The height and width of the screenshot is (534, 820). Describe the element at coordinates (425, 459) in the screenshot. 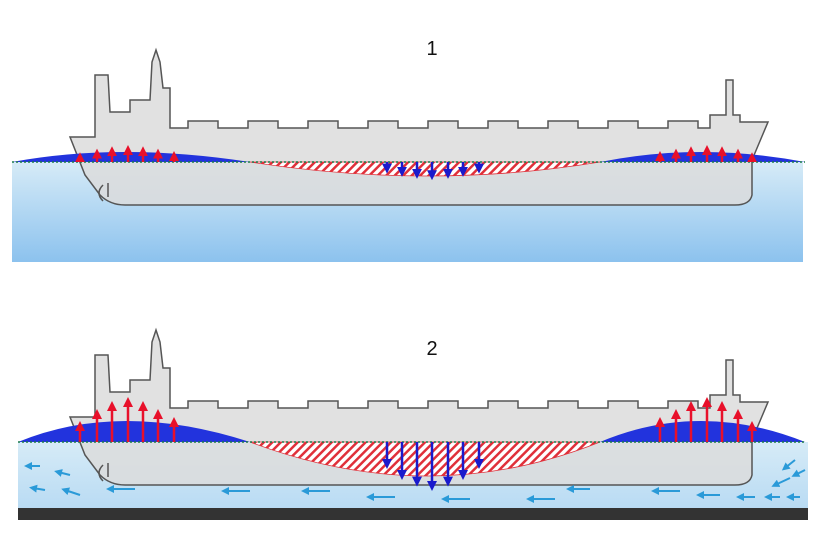

I see `wave-trough` at that location.